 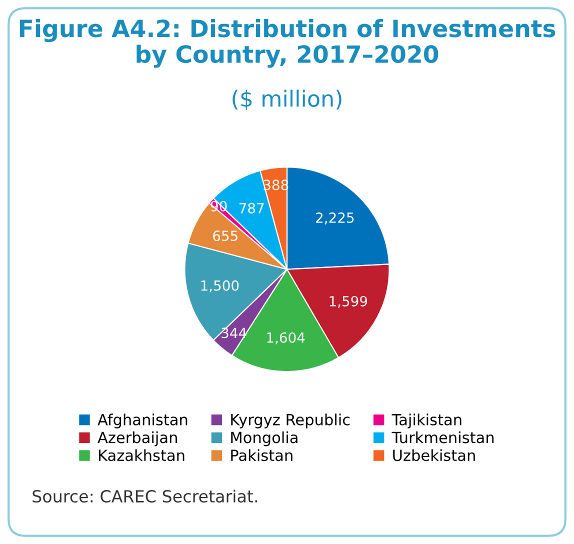 What do you see at coordinates (443, 437) in the screenshot?
I see `legend-label: Turkmenistan` at bounding box center [443, 437].